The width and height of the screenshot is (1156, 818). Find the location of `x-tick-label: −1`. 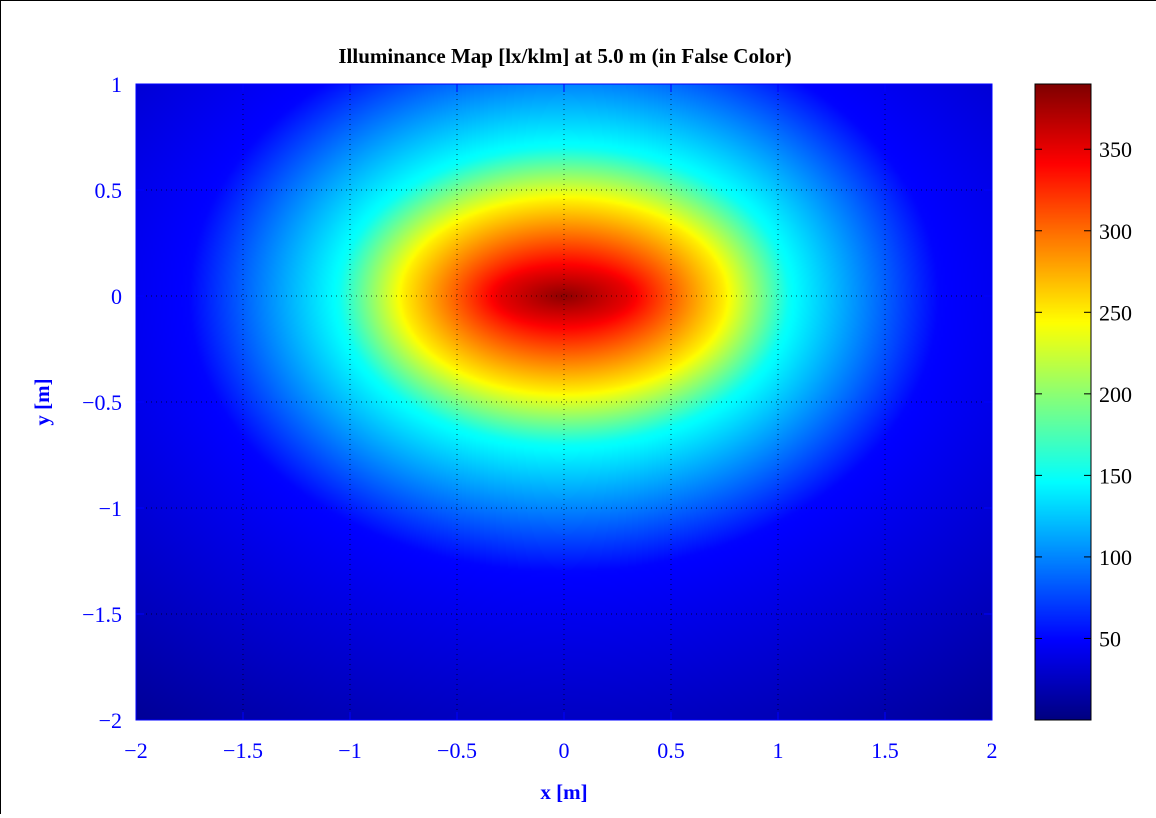

x-tick-label: −1 is located at coordinates (349, 750).